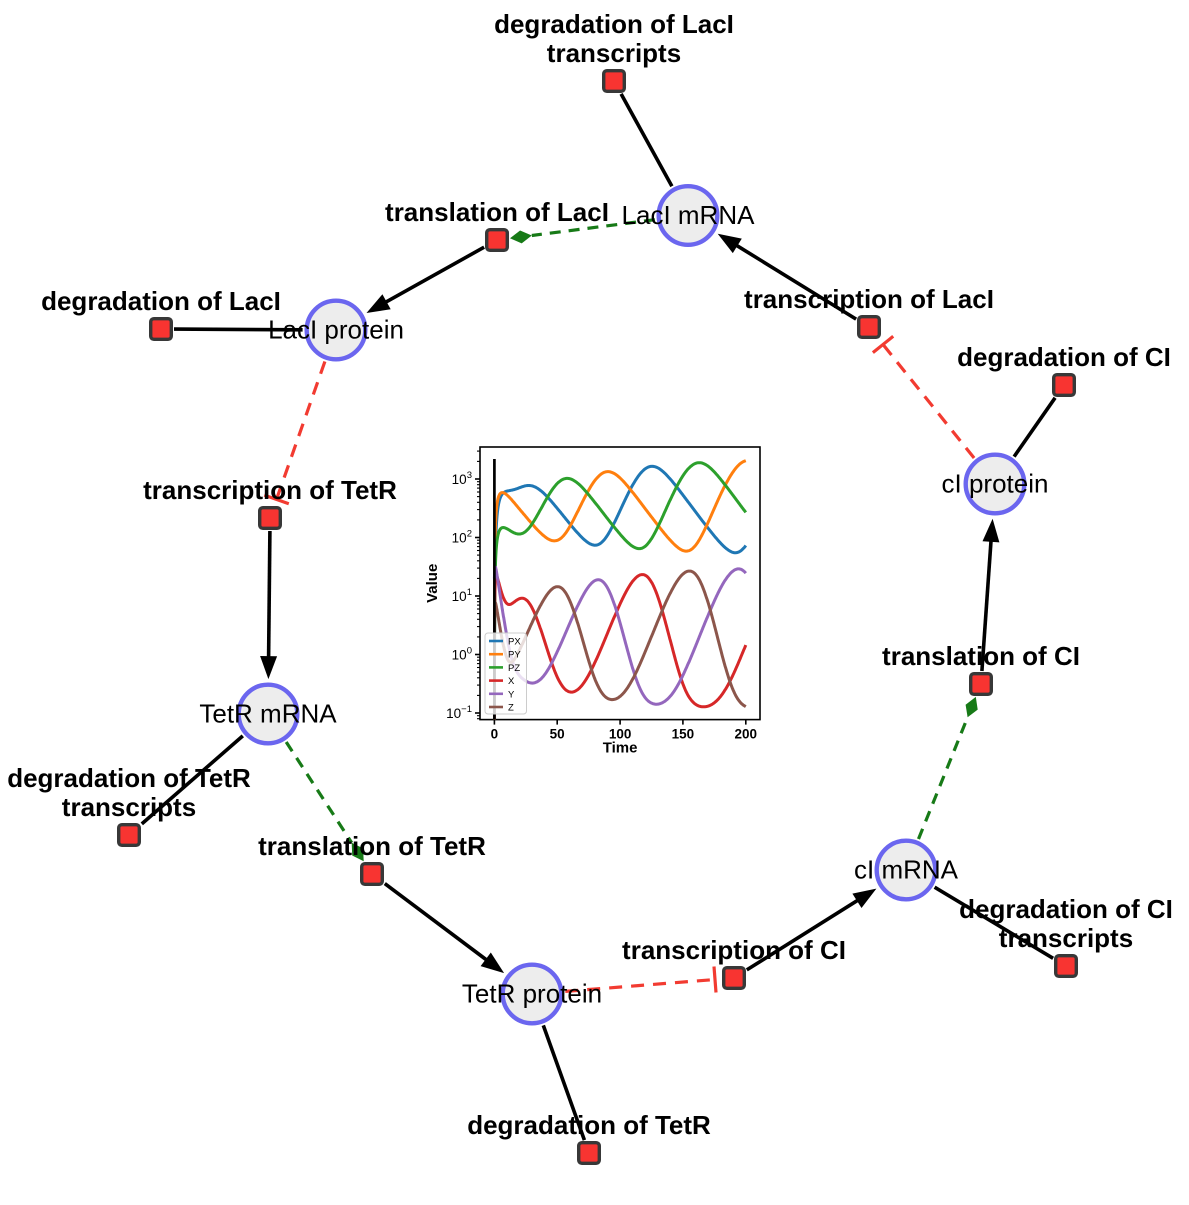 This screenshot has height=1205, width=1189. What do you see at coordinates (270, 490) in the screenshot?
I see `svg-text: transcription of TetR` at bounding box center [270, 490].